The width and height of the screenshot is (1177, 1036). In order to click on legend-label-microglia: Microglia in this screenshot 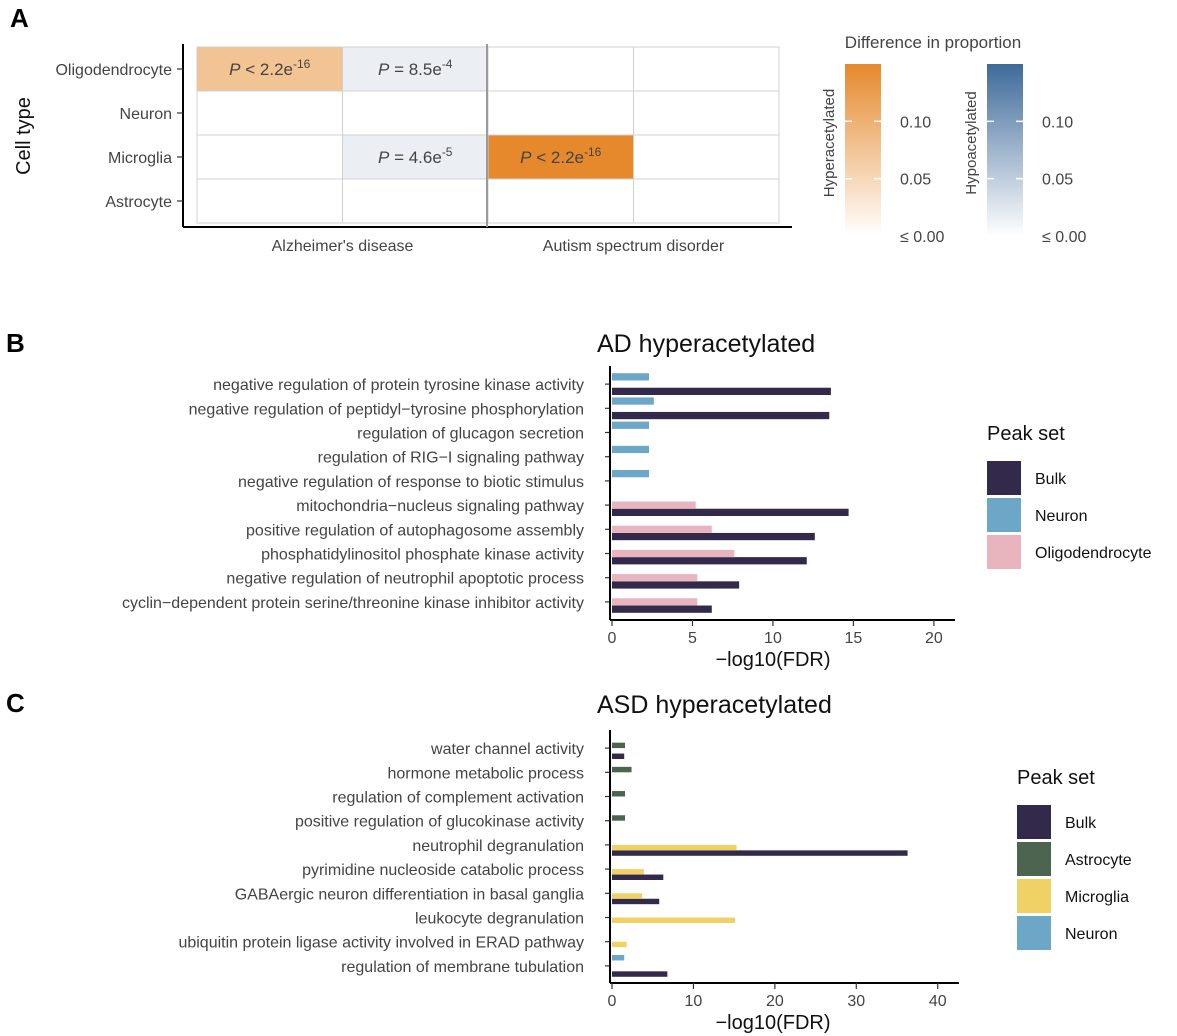, I will do `click(1097, 897)`.